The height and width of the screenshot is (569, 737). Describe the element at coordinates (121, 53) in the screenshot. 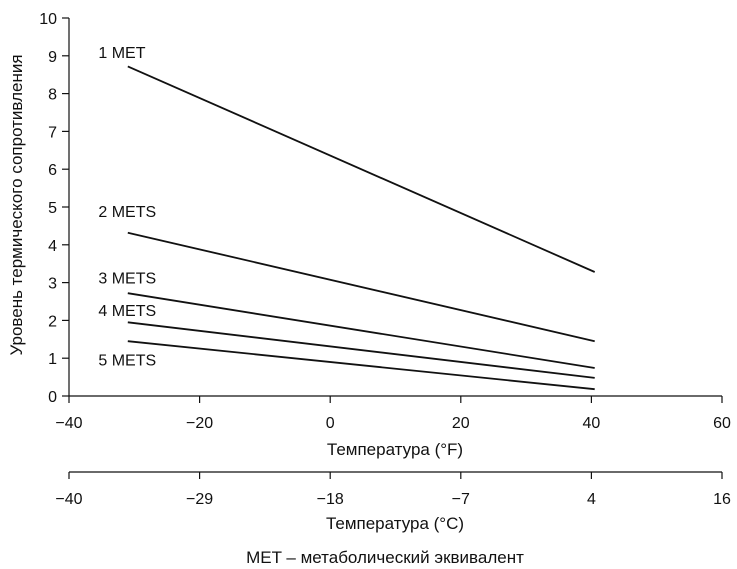

I see `series-label-1: 1 MET` at that location.